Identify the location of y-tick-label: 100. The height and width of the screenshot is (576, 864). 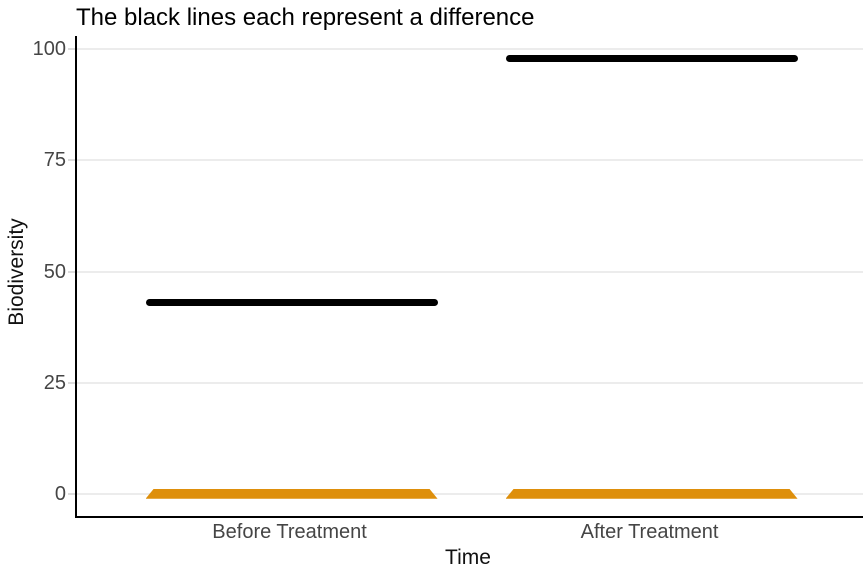
(49, 49).